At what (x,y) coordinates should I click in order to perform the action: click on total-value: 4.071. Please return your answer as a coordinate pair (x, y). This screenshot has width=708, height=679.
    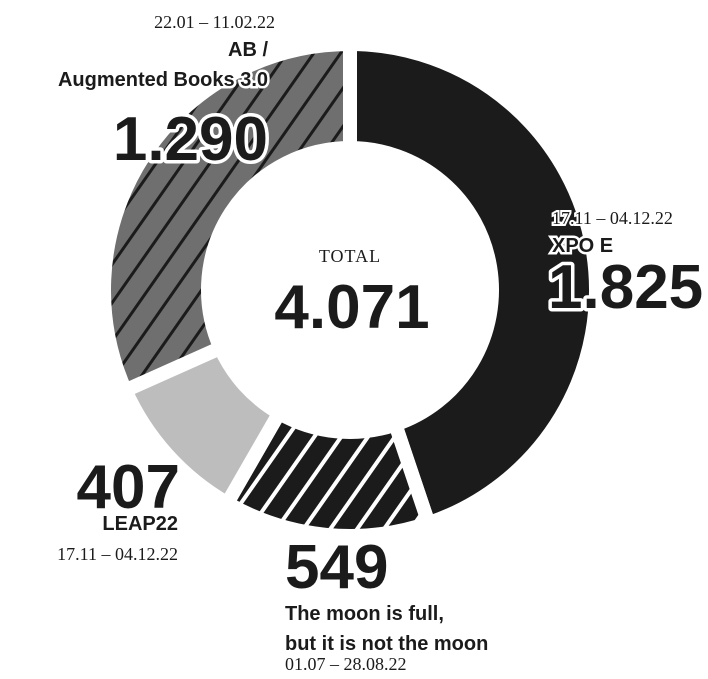
    Looking at the image, I should click on (351, 307).